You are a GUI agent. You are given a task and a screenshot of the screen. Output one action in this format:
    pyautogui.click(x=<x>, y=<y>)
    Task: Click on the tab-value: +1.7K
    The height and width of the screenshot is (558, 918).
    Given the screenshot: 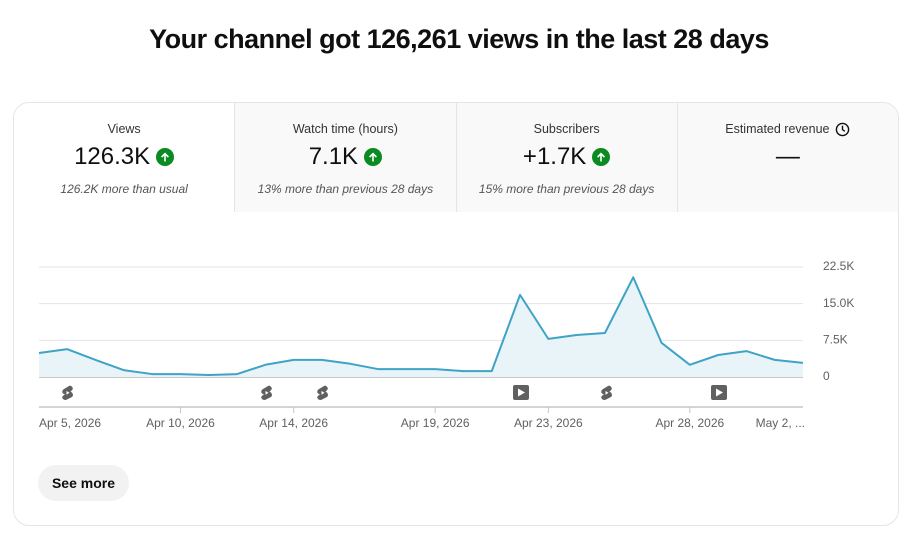 What is the action you would take?
    pyautogui.click(x=567, y=157)
    